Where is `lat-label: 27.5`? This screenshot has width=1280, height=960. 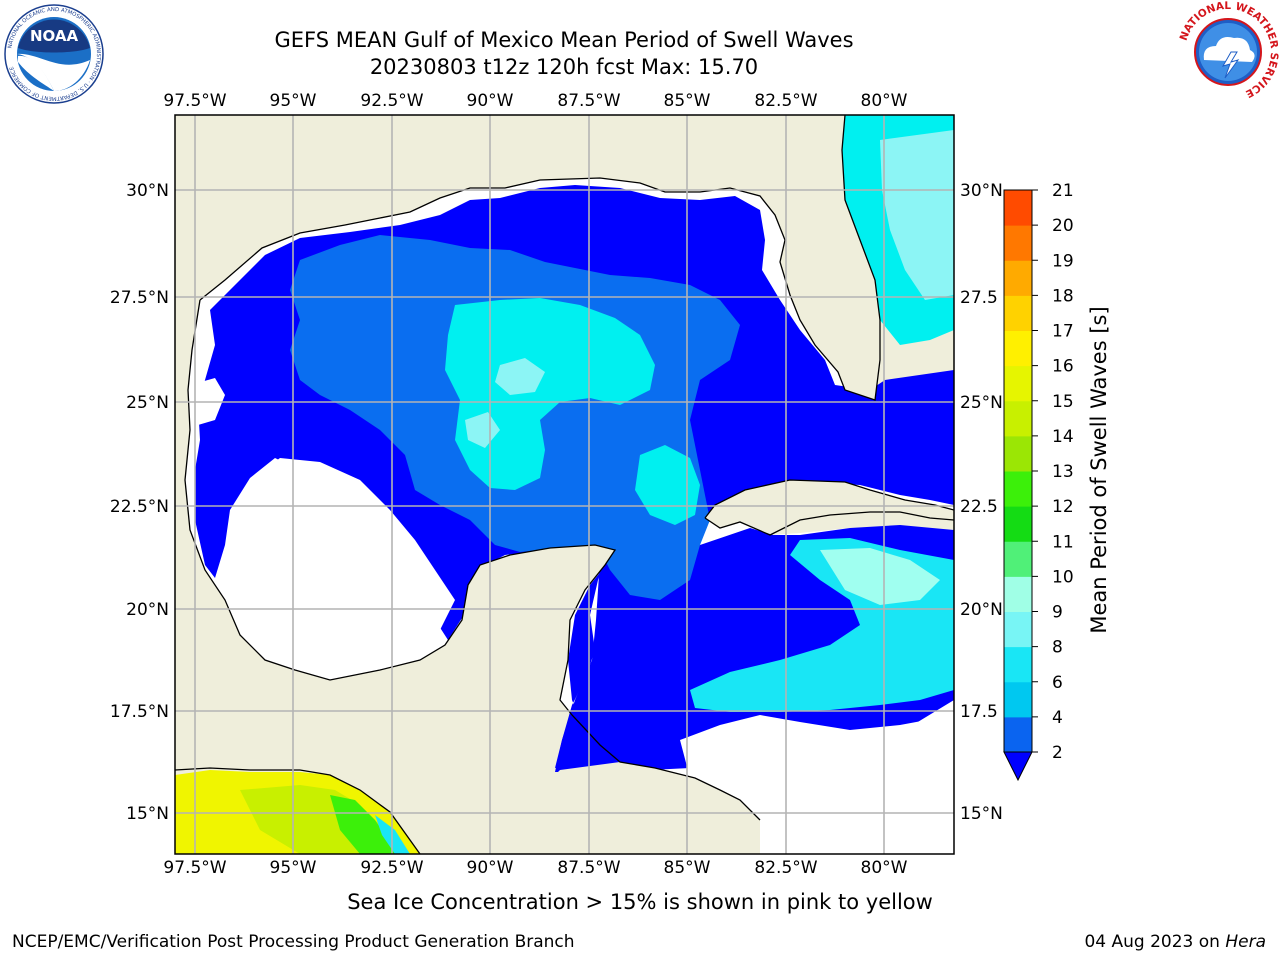
lat-label: 27.5 is located at coordinates (979, 298).